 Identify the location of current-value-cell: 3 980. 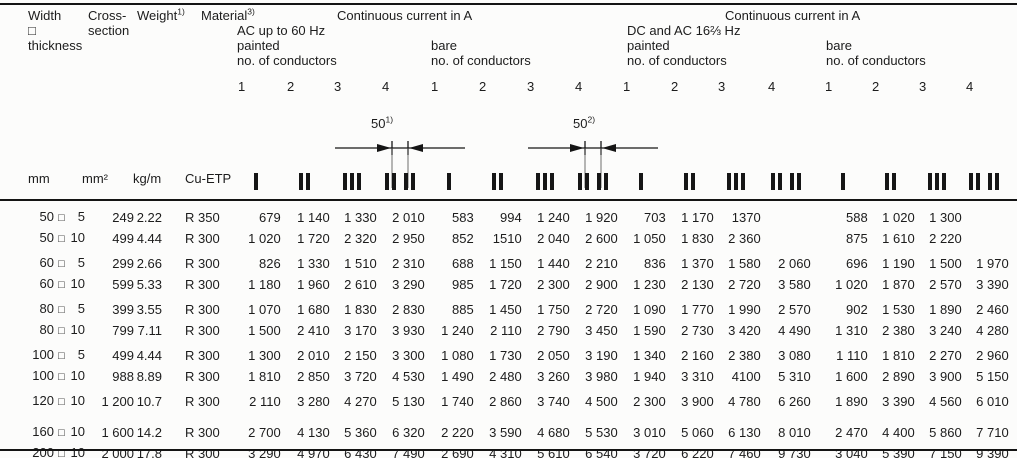
(601, 376).